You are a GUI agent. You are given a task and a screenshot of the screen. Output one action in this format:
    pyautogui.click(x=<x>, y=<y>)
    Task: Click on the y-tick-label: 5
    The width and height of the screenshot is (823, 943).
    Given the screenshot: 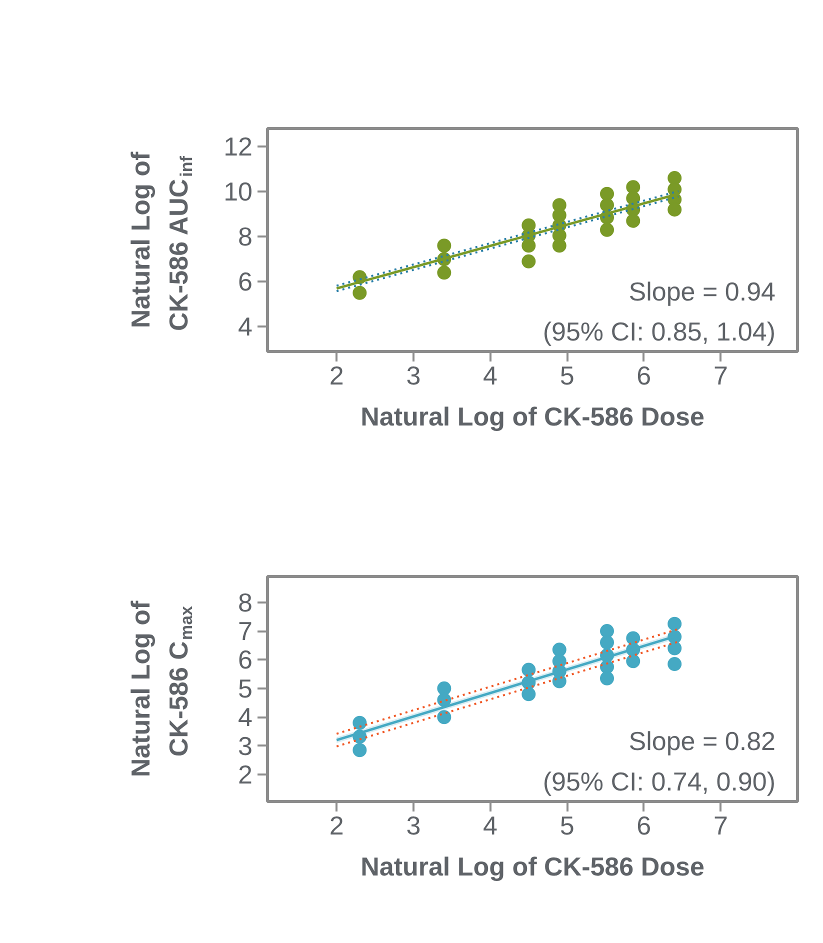 What is the action you would take?
    pyautogui.click(x=245, y=688)
    